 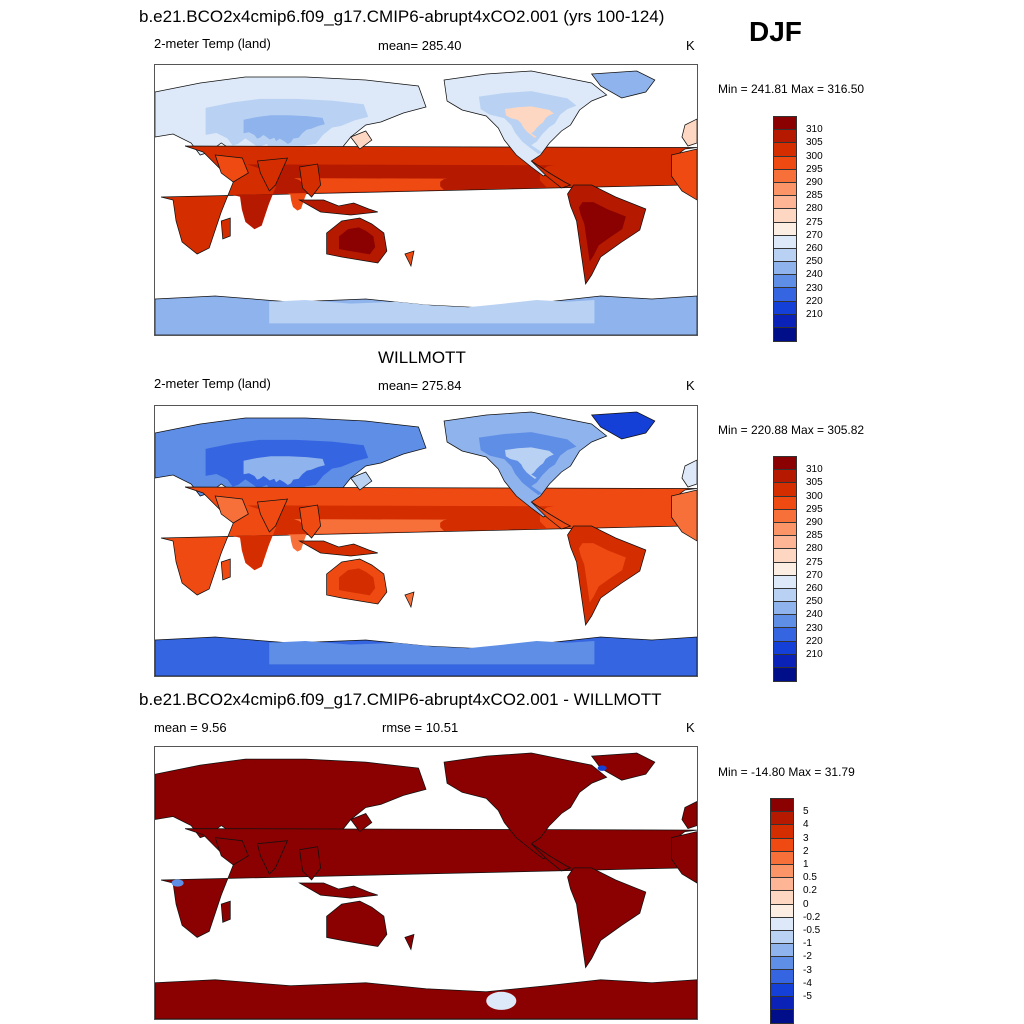 What do you see at coordinates (810, 891) in the screenshot?
I see `colorbar-tick-label: 0.2` at bounding box center [810, 891].